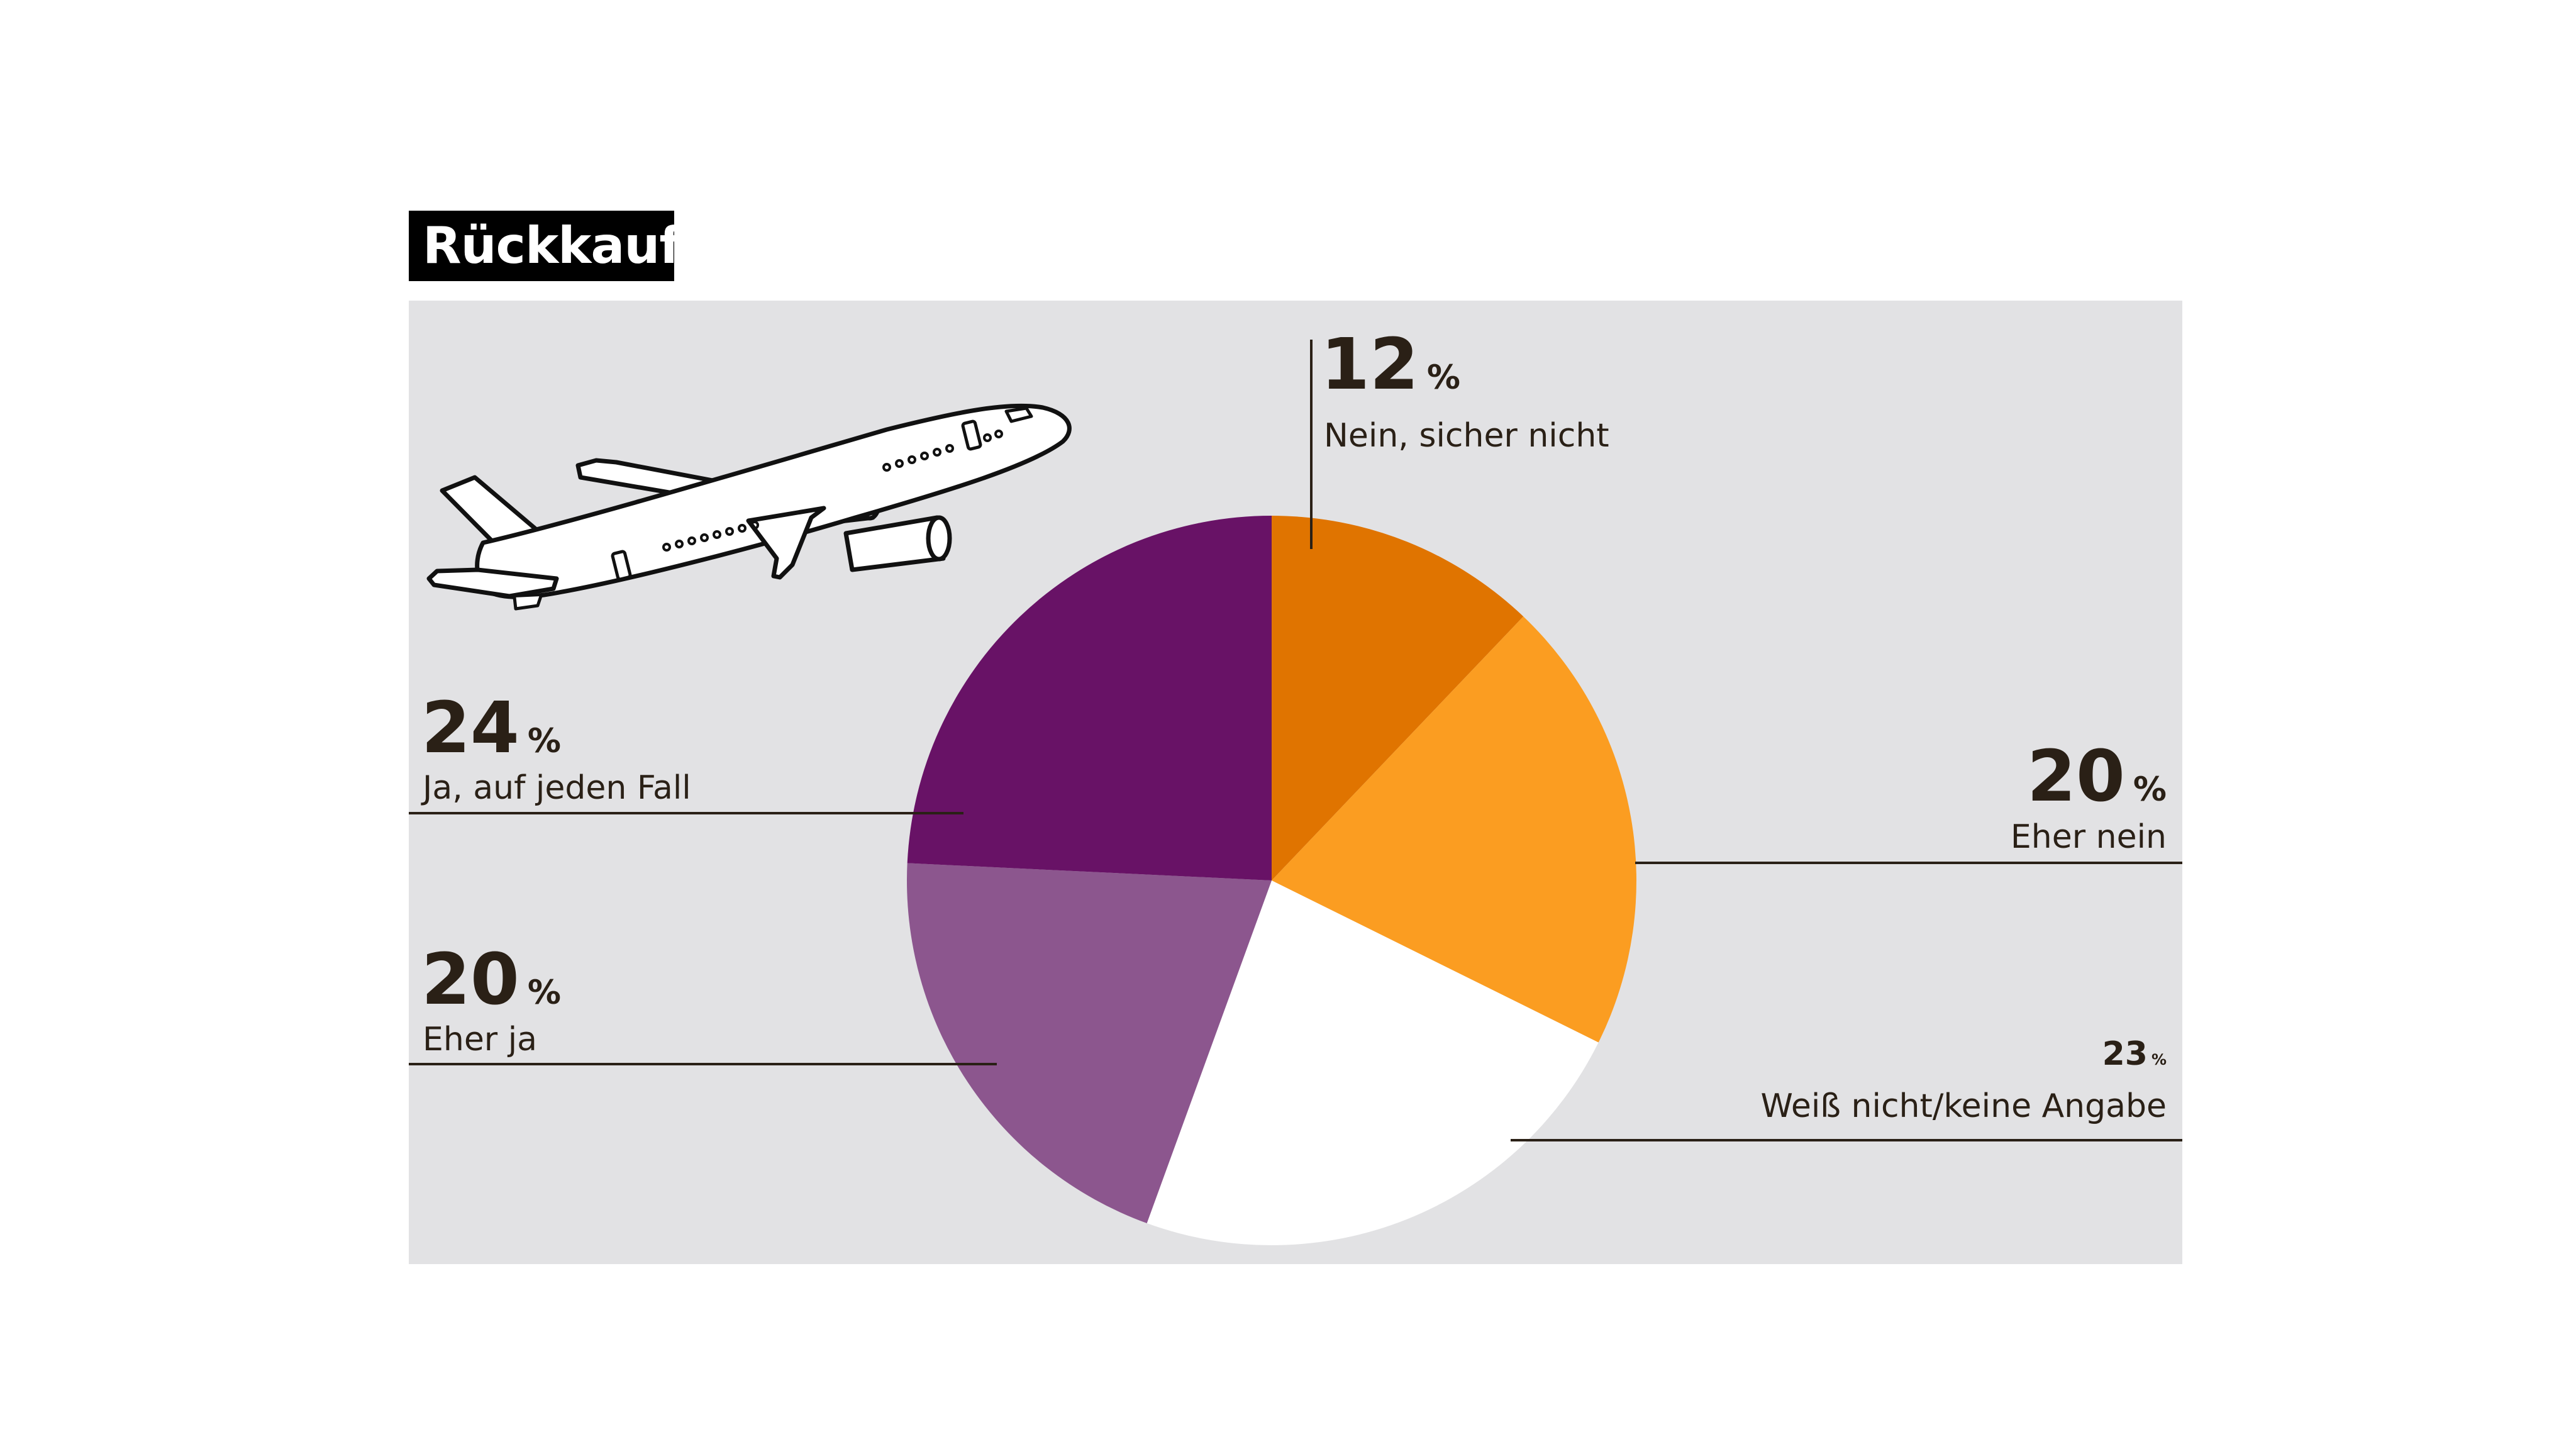 The image size is (2576, 1449). Describe the element at coordinates (1443, 377) in the screenshot. I see `value-unit-0: %` at that location.